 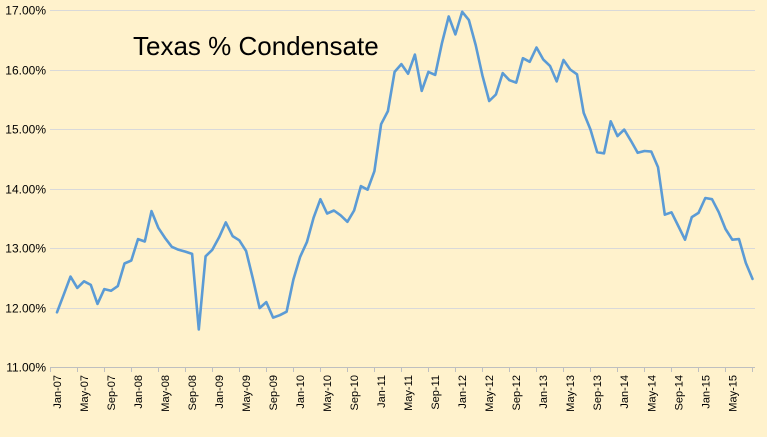 I want to click on x-tick-label: May-14, so click(x=652, y=393).